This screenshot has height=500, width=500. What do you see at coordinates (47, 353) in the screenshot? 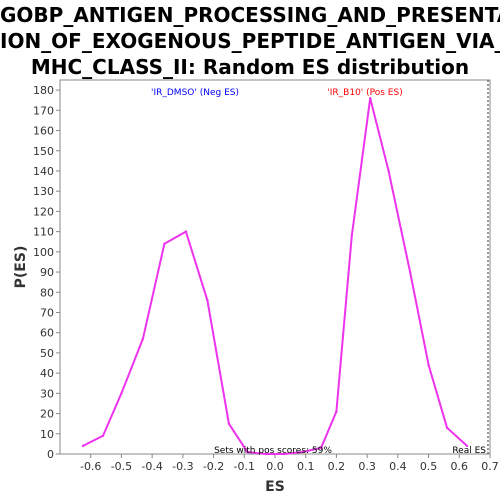
I see `y-tick-label: 50` at bounding box center [47, 353].